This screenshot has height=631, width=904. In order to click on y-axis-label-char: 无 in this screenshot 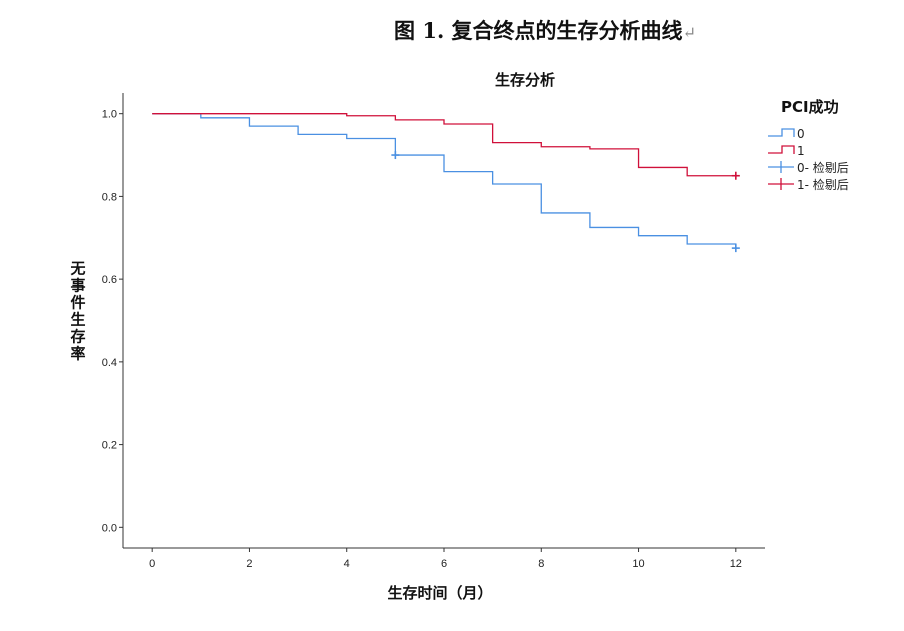, I will do `click(77, 269)`.